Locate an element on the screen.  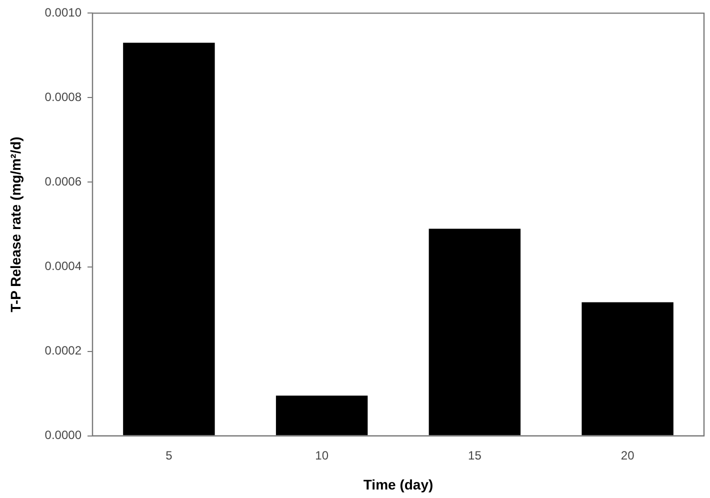
y-tick-label: 0.0008 is located at coordinates (63, 97).